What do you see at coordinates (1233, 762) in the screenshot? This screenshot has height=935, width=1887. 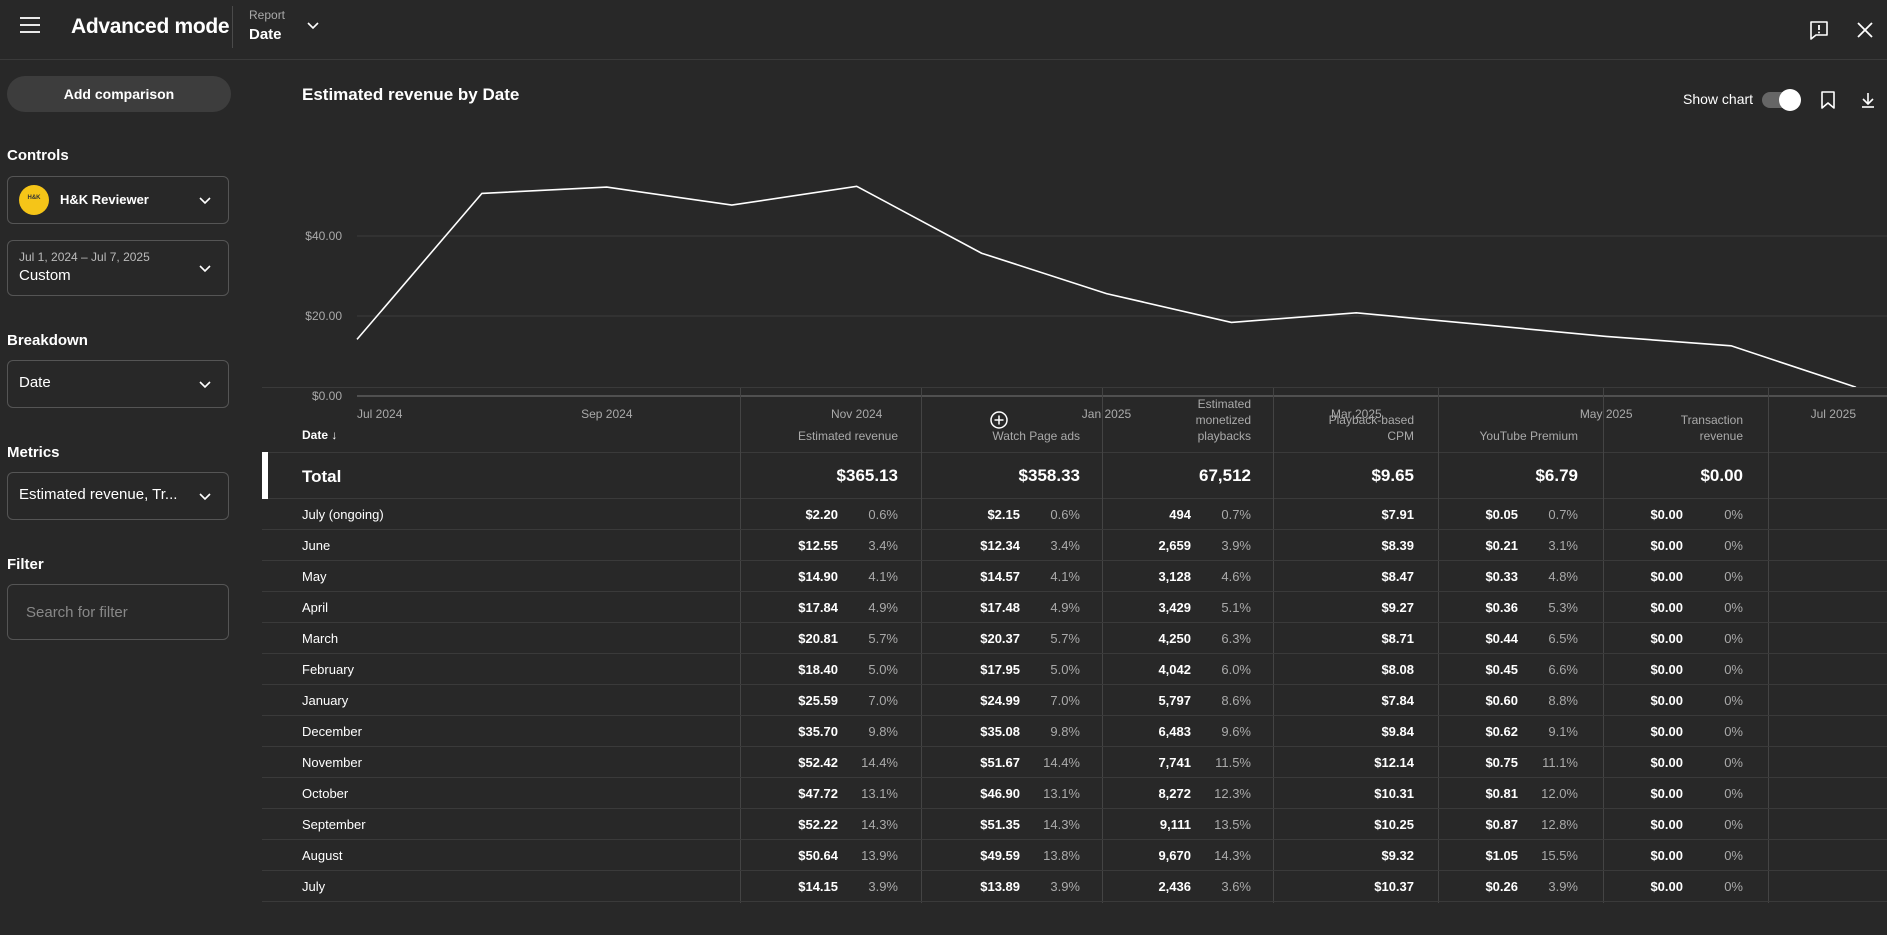 I see `cell-percent-emp: 11.5%` at bounding box center [1233, 762].